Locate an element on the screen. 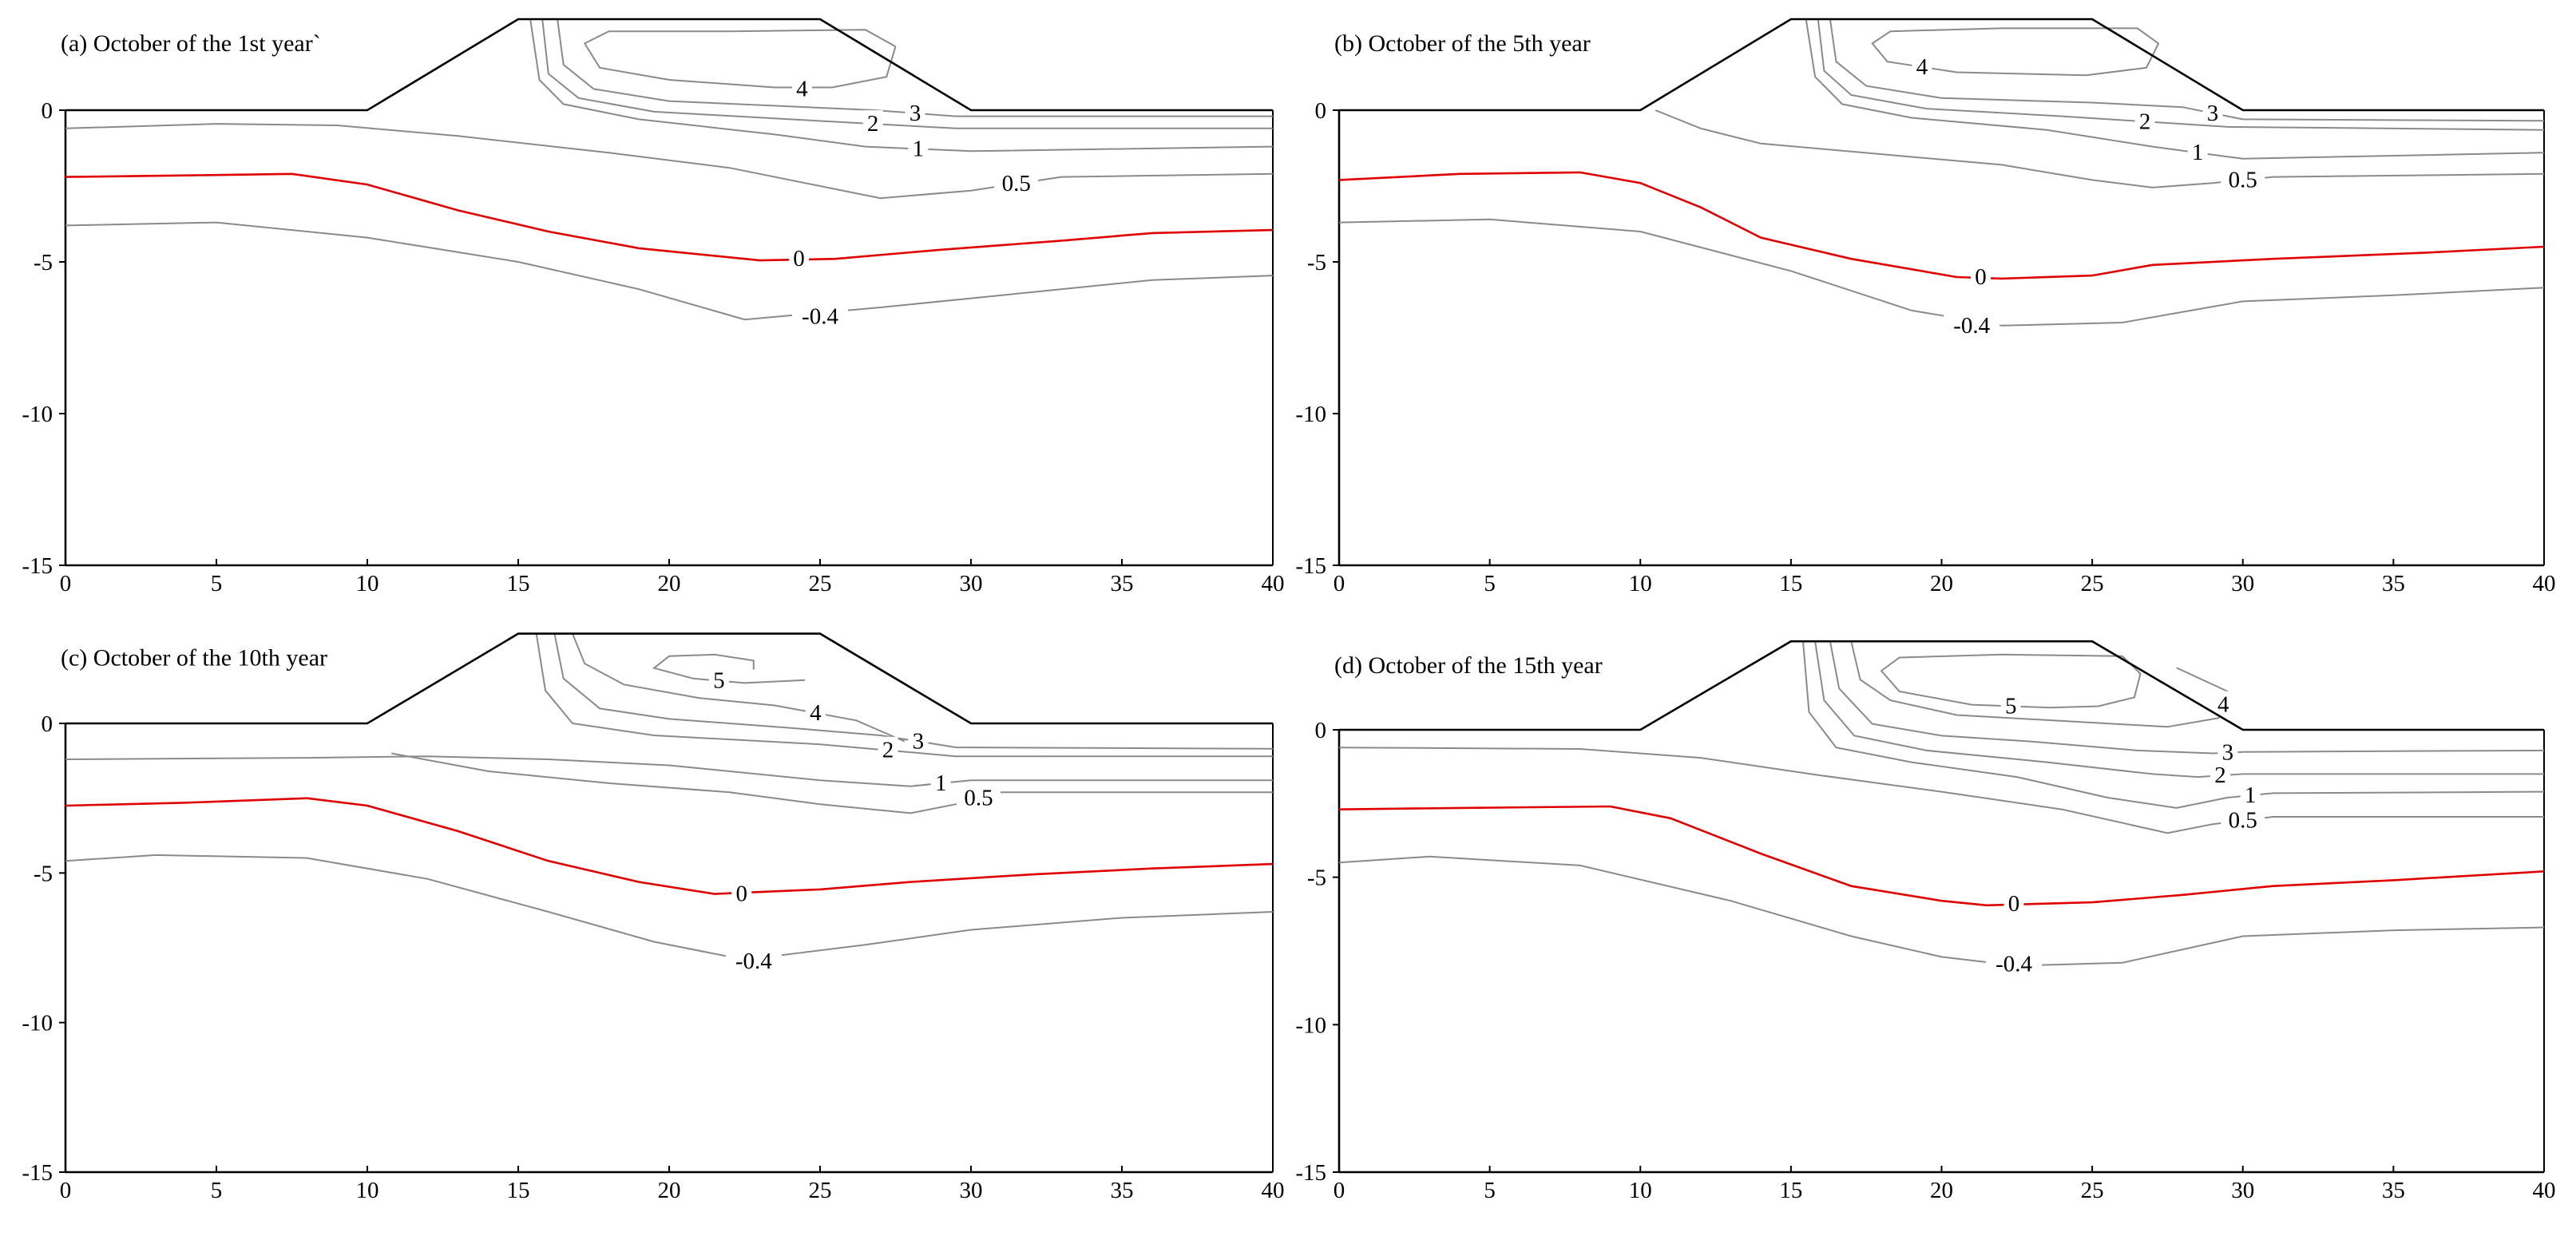  panel-title: (c) October of the 10th year is located at coordinates (194, 658).